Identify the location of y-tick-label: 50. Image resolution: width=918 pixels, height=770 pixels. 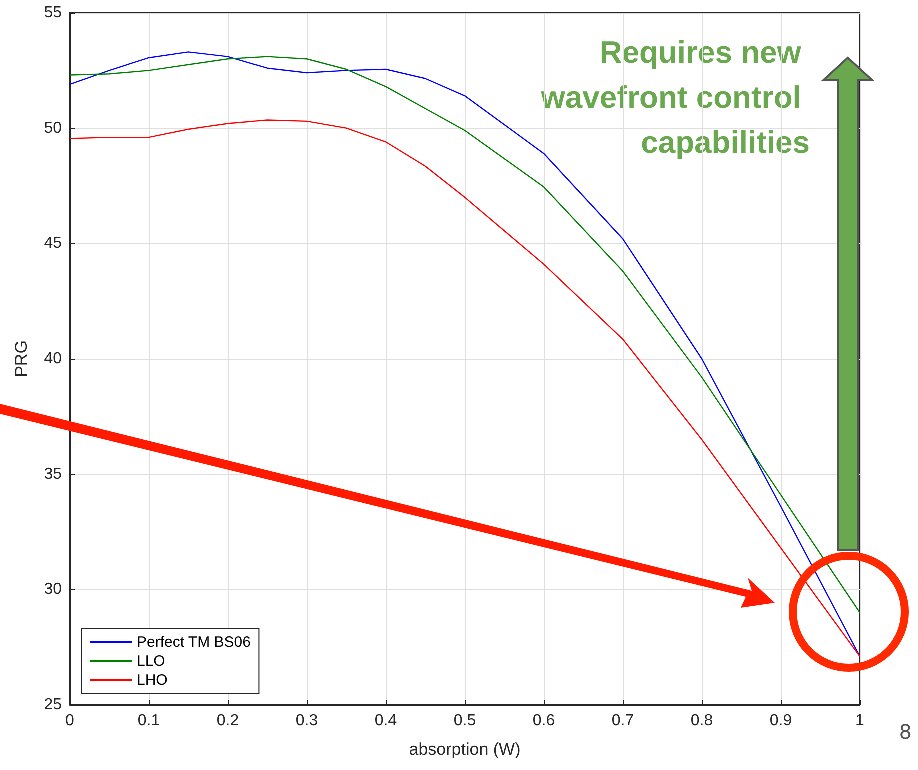
(53, 128).